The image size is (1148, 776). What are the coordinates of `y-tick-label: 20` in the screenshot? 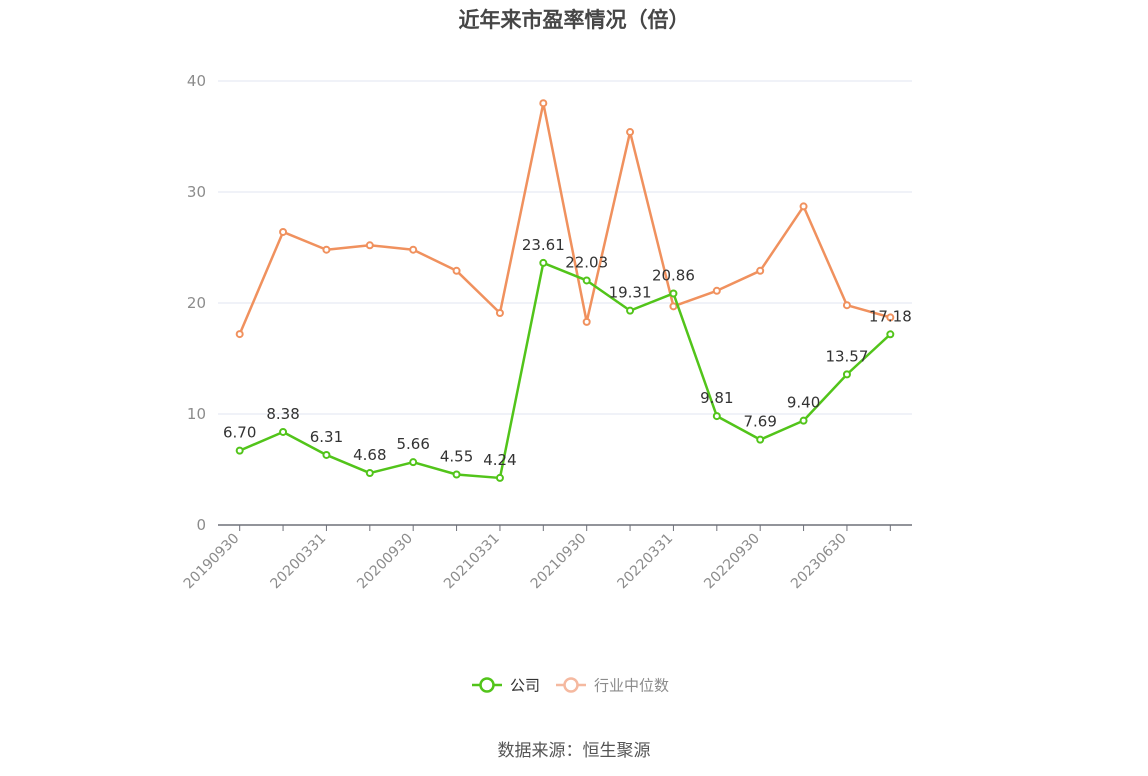 It's located at (196, 303).